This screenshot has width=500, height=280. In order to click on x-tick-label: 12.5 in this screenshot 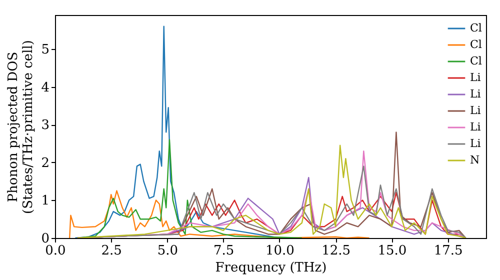, I will do `click(336, 251)`.